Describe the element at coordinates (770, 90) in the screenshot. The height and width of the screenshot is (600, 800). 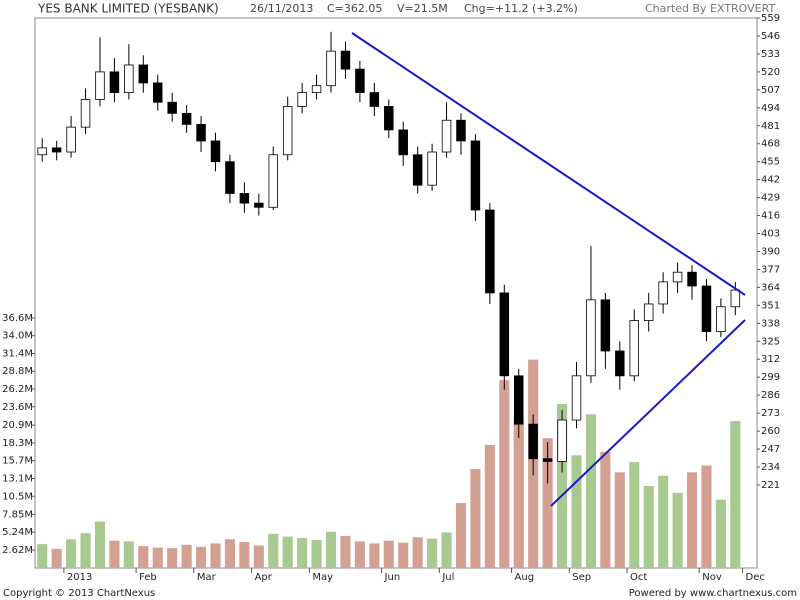
I see `y-tick-label: 507` at that location.